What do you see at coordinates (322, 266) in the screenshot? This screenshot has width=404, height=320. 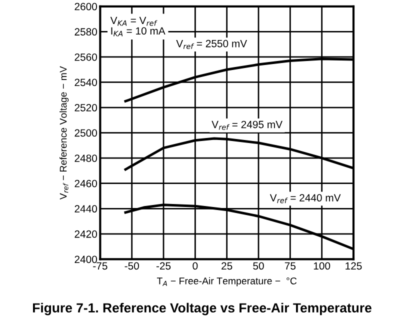 I see `x-tick-label: 100` at bounding box center [322, 266].